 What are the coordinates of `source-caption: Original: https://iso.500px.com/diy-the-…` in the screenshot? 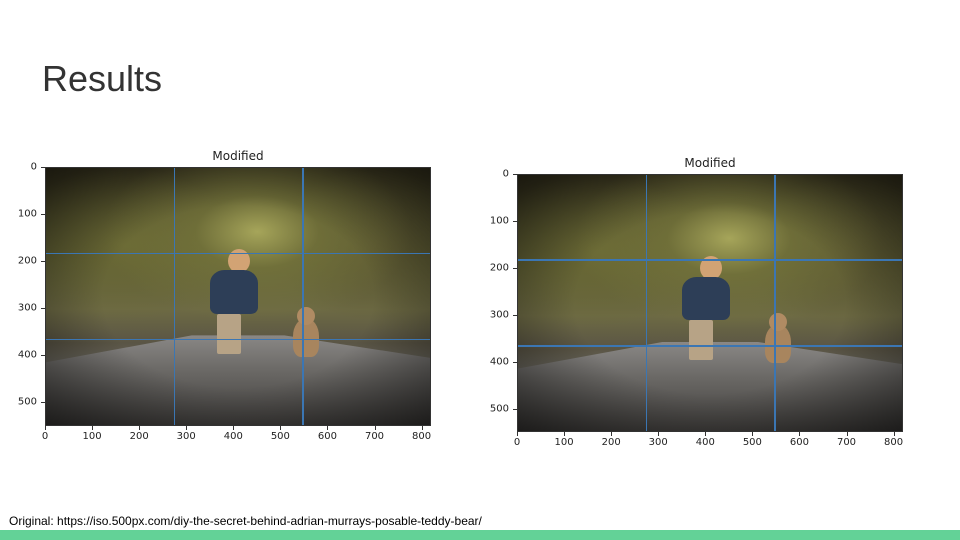 It's located at (245, 521).